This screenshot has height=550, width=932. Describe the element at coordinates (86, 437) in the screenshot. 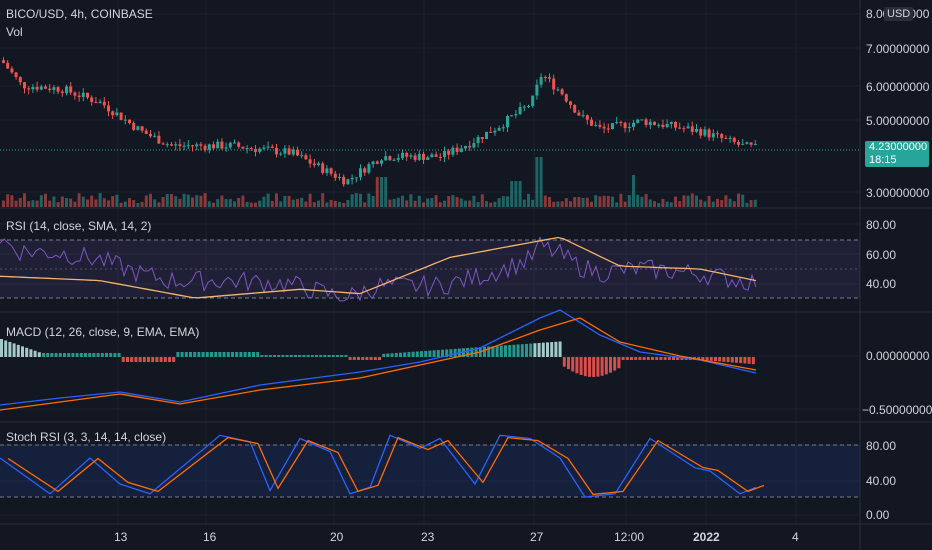

I see `stoch-title: Stoch RSI (3, 3, 14, 14, close)` at that location.